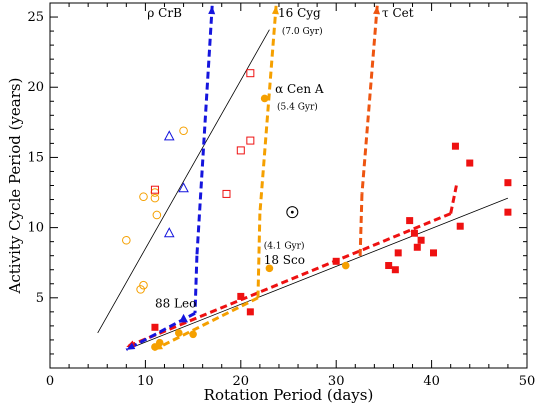 Image resolution: width=540 pixels, height=403 pixels. What do you see at coordinates (302, 31) in the screenshot?
I see `annotation-label: (7.0 Gyr)` at bounding box center [302, 31].